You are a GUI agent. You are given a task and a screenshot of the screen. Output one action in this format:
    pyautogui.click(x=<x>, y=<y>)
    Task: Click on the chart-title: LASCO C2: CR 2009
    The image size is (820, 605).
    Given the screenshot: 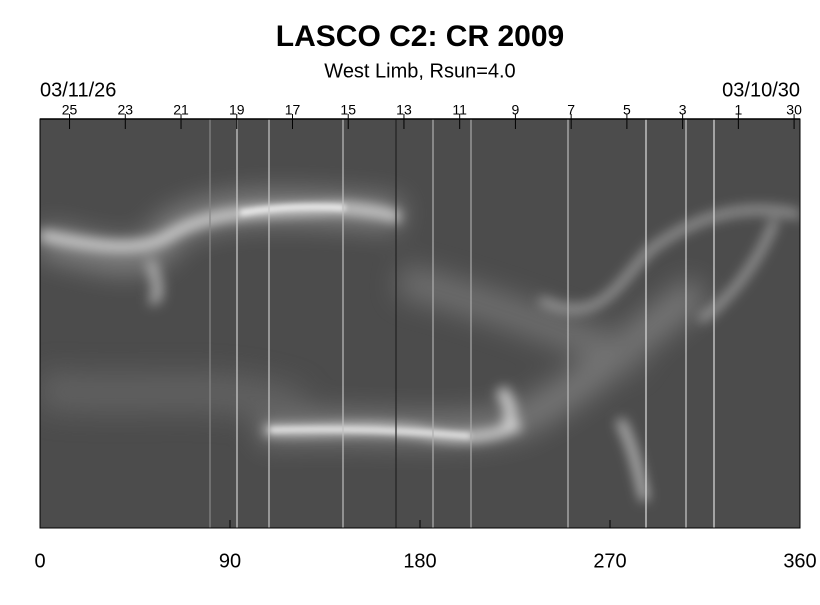 What is the action you would take?
    pyautogui.click(x=420, y=36)
    